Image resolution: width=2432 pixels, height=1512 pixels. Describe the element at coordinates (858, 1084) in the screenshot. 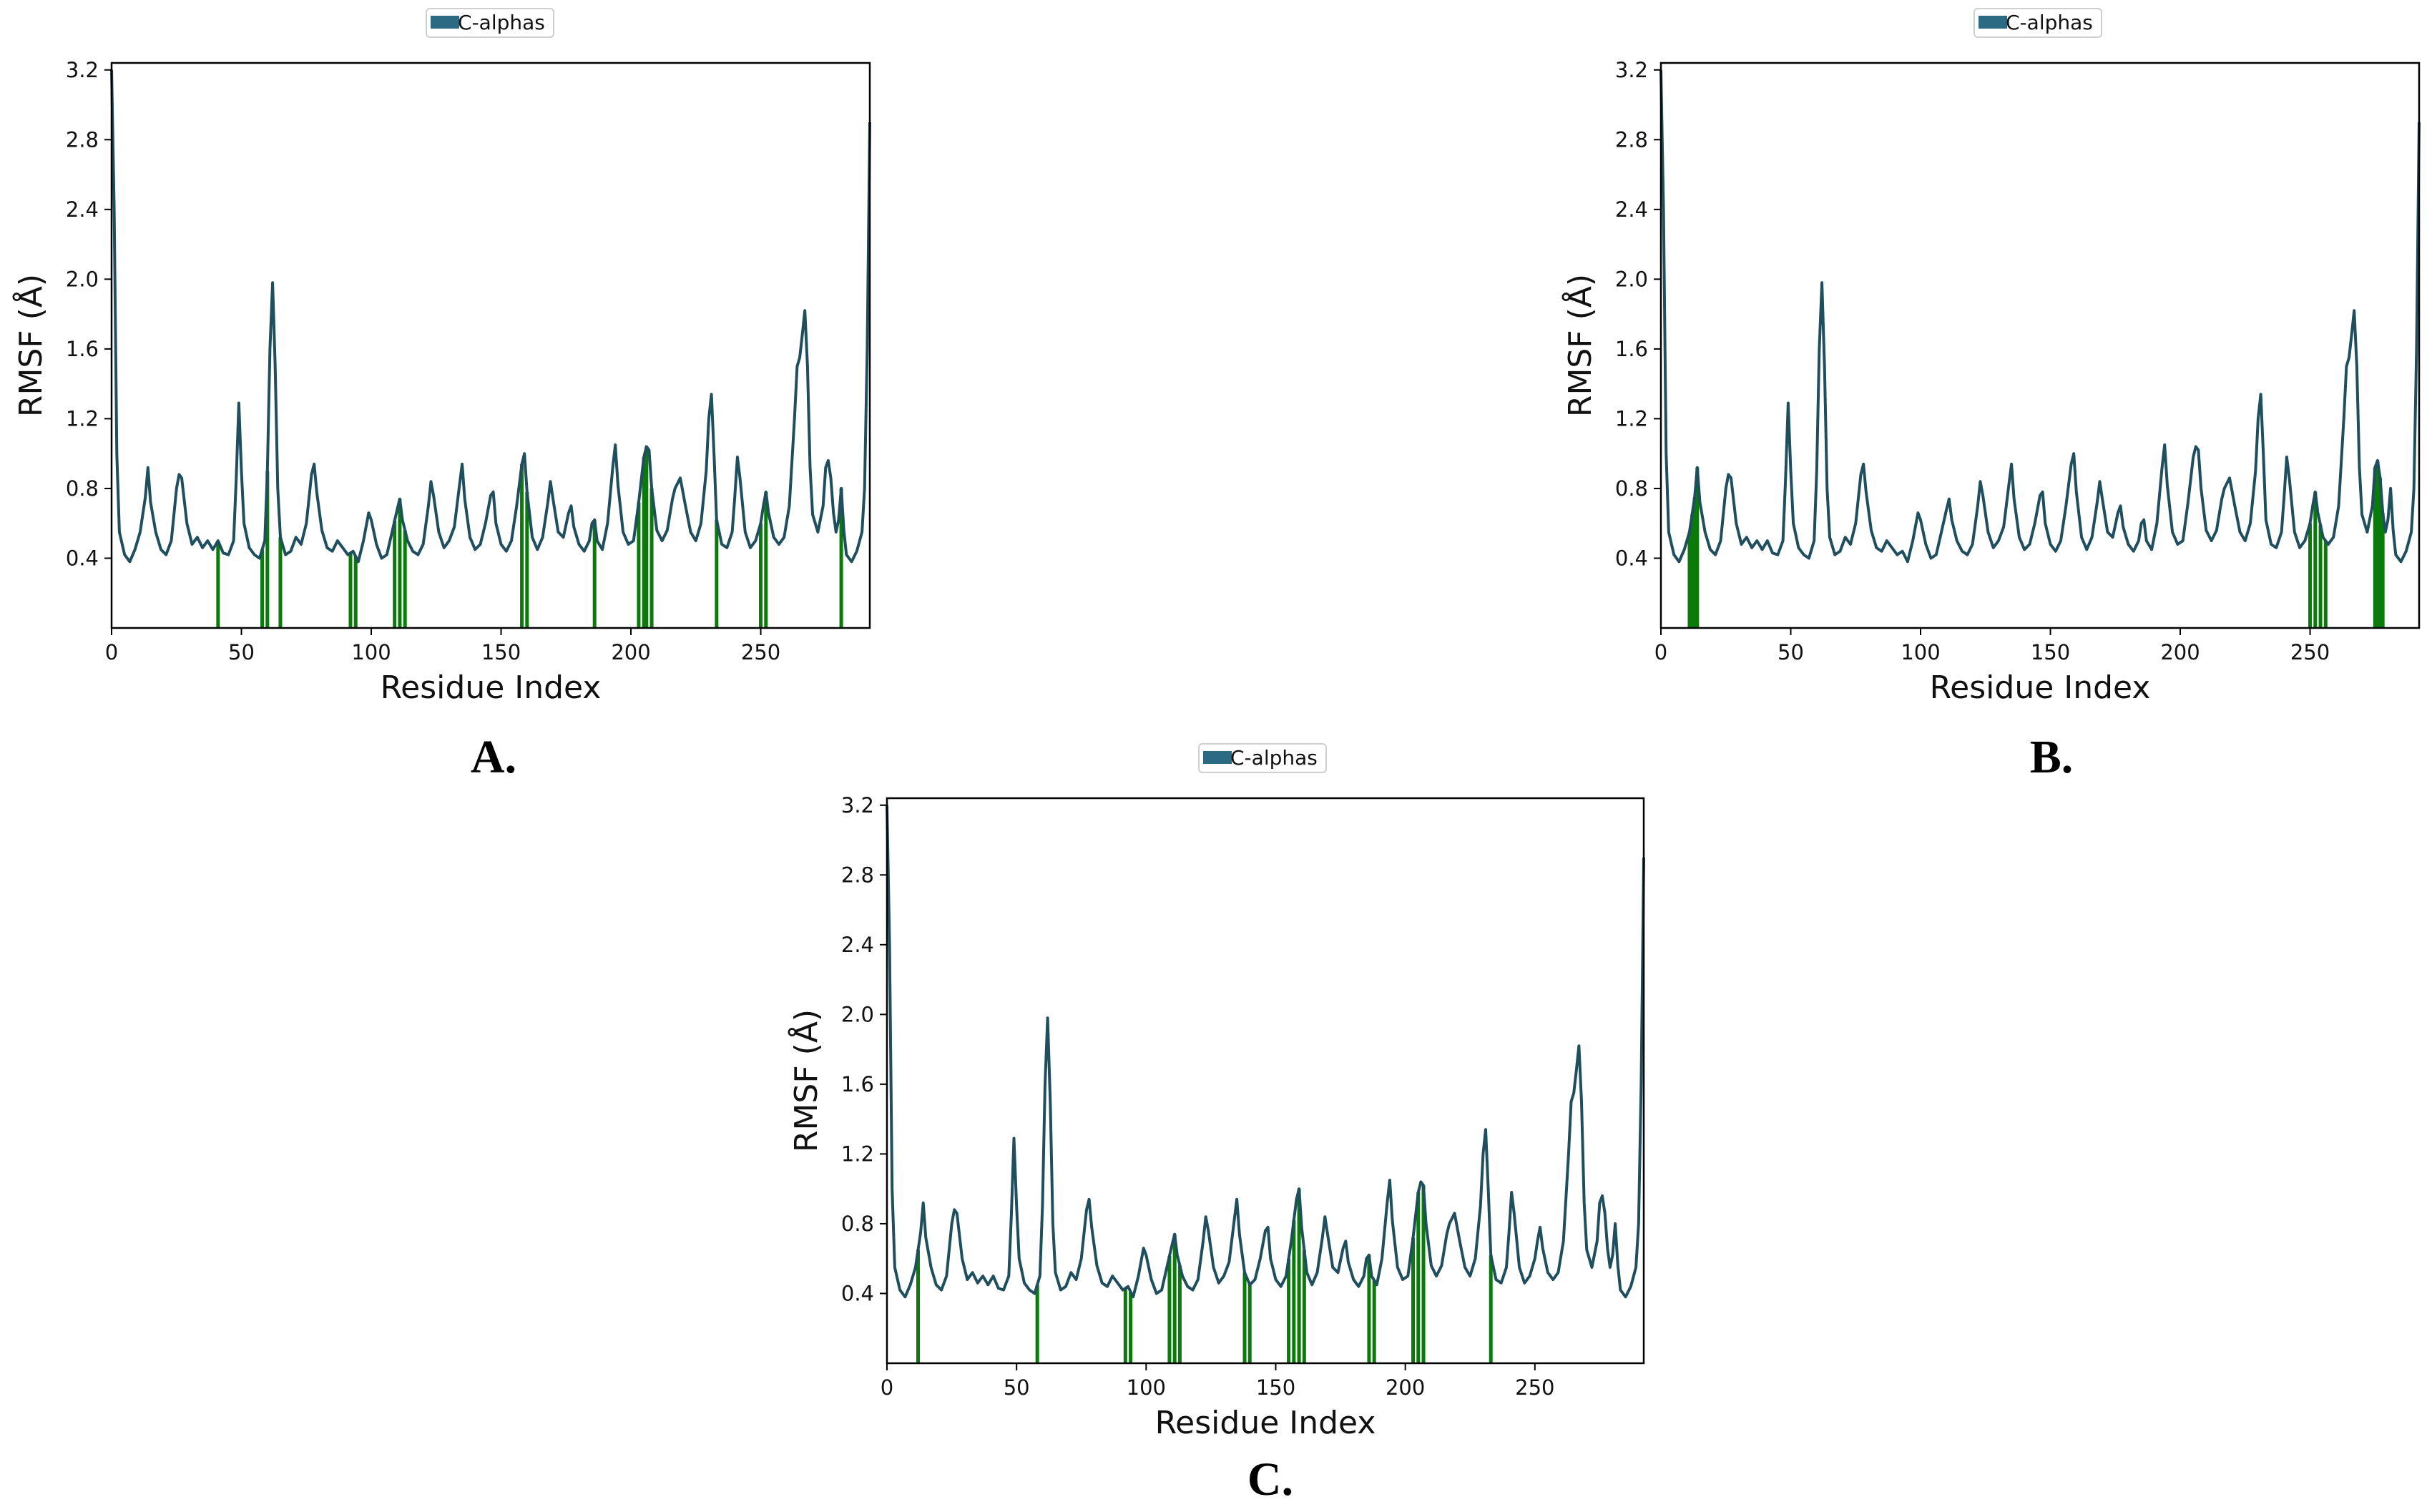

I see `y-tick-label-C-3: 1.6` at that location.